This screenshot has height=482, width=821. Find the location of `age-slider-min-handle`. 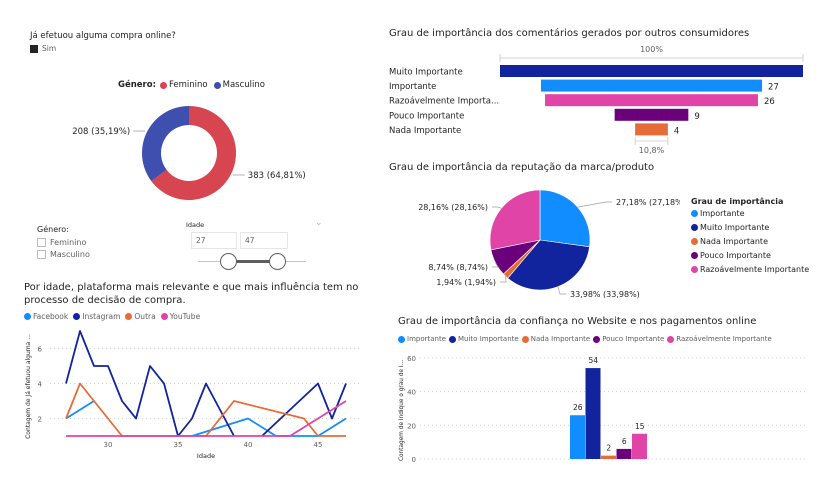

age-slider-min-handle is located at coordinates (228, 261).